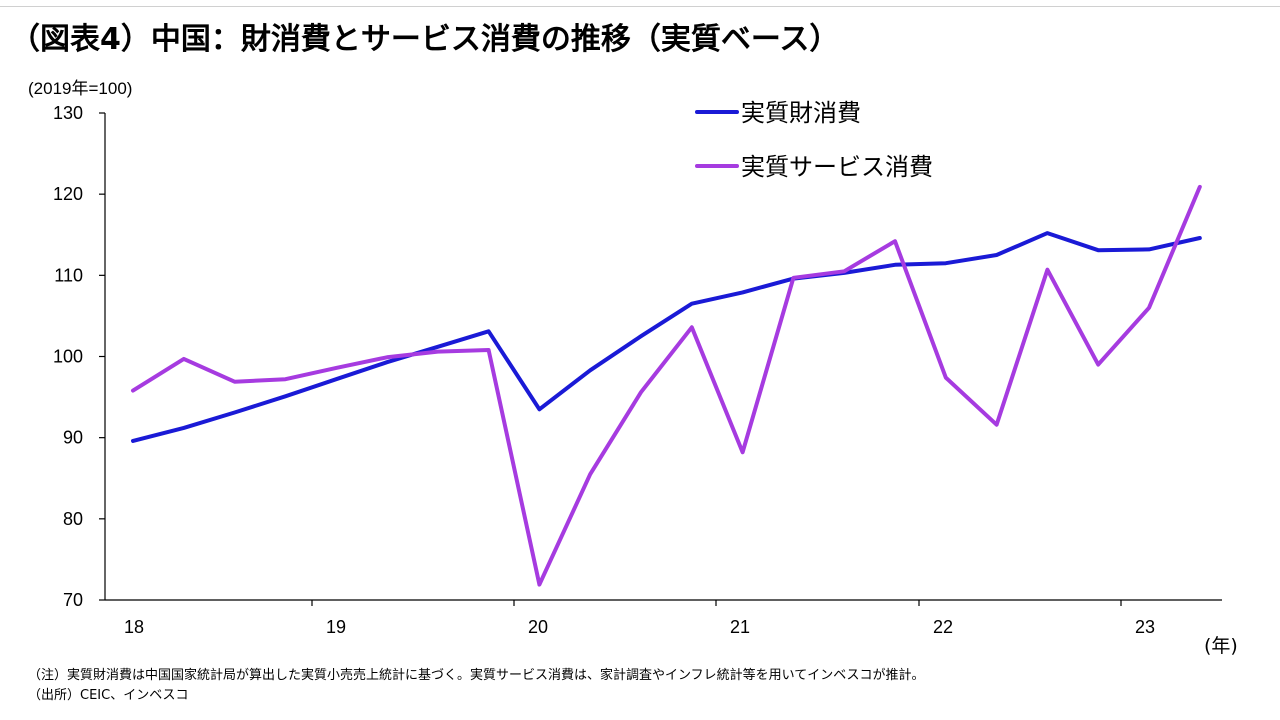 The image size is (1280, 720). I want to click on y-tick-label: 130, so click(68, 113).